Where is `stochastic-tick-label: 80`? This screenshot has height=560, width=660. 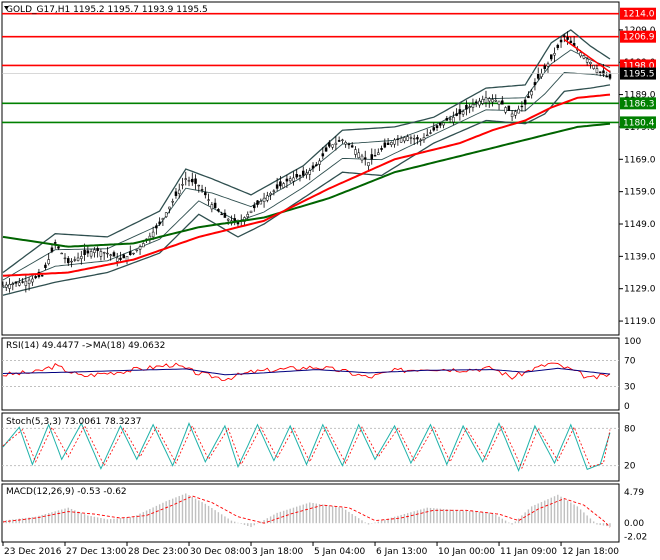
stochastic-tick-label: 80 is located at coordinates (630, 429).